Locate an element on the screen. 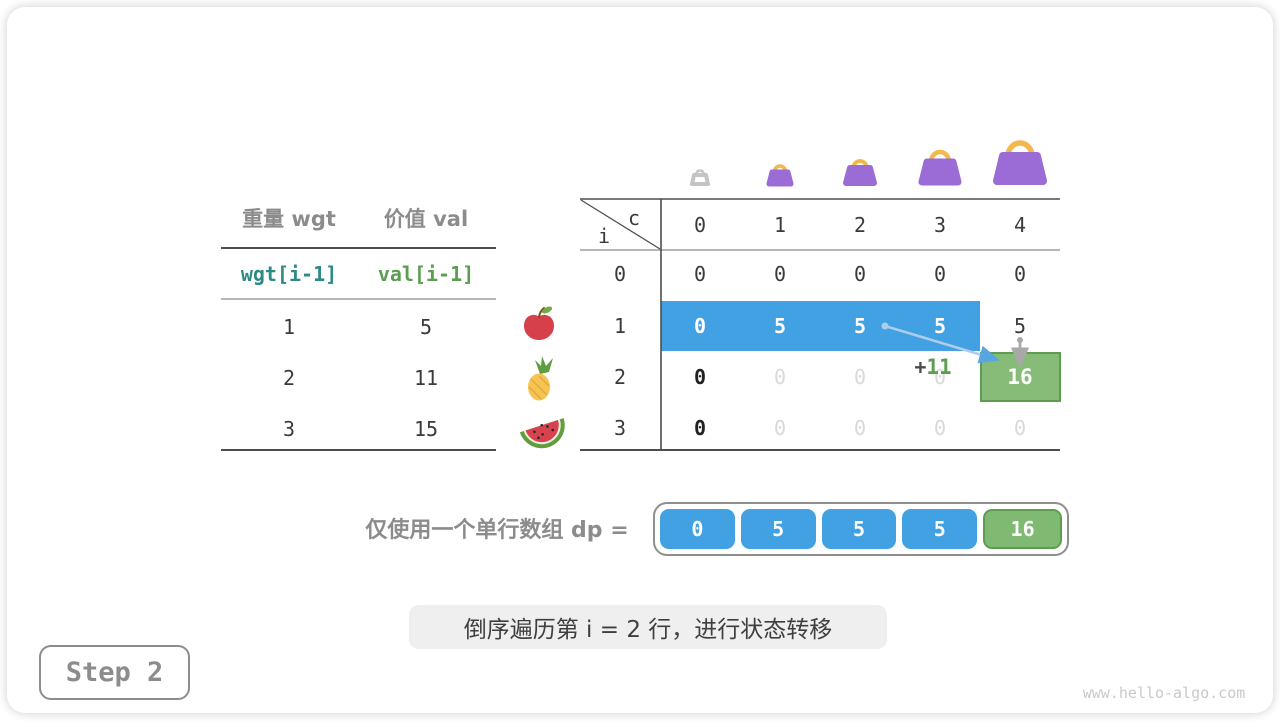 The height and width of the screenshot is (727, 1280). dp-array-cell-updated: 16 is located at coordinates (1022, 529).